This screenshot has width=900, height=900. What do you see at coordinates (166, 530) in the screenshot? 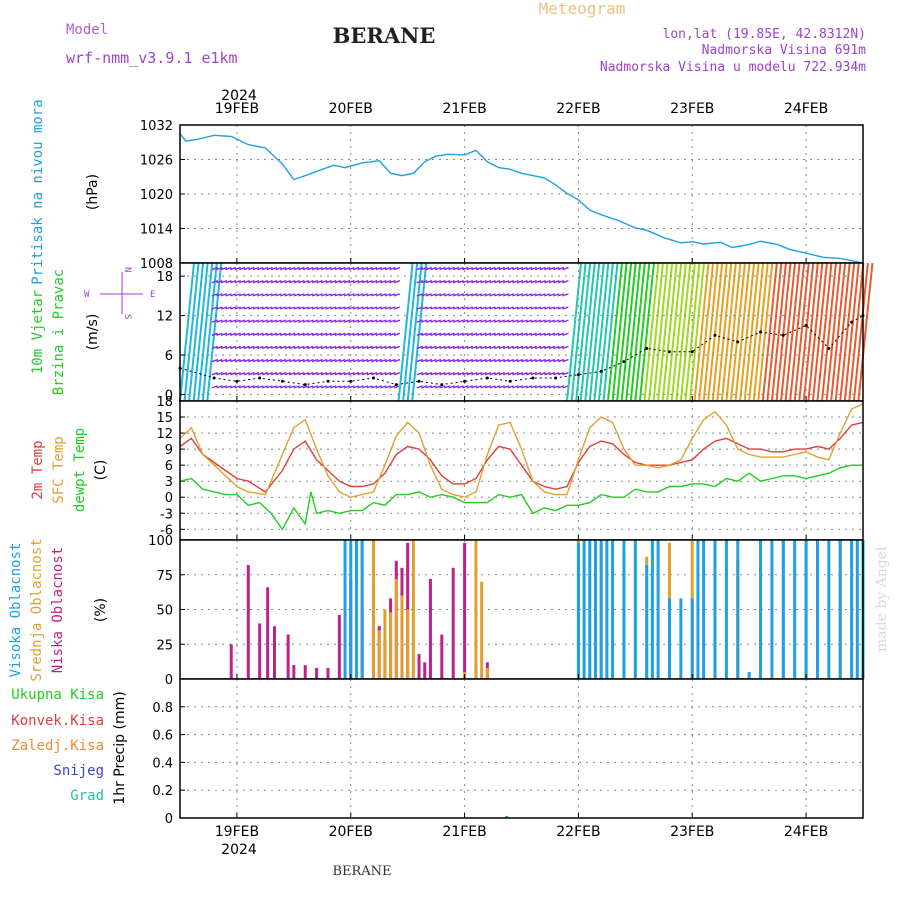
I see `y-tick-label: -6` at bounding box center [166, 530].